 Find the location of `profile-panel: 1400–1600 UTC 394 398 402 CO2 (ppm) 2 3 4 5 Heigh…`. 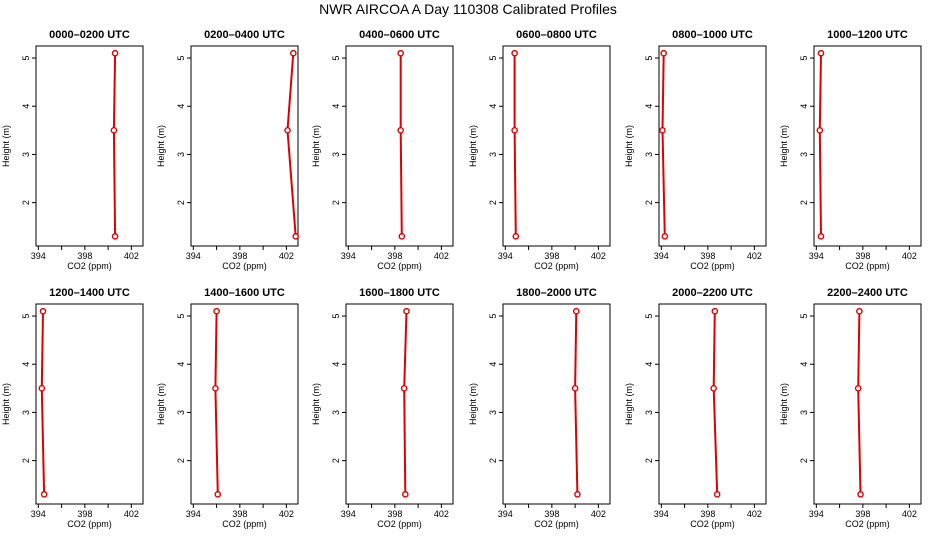

profile-panel: 1400–1600 UTC 394 398 402 CO2 (ppm) 2 3 4 5 Heigh… is located at coordinates (227, 408).